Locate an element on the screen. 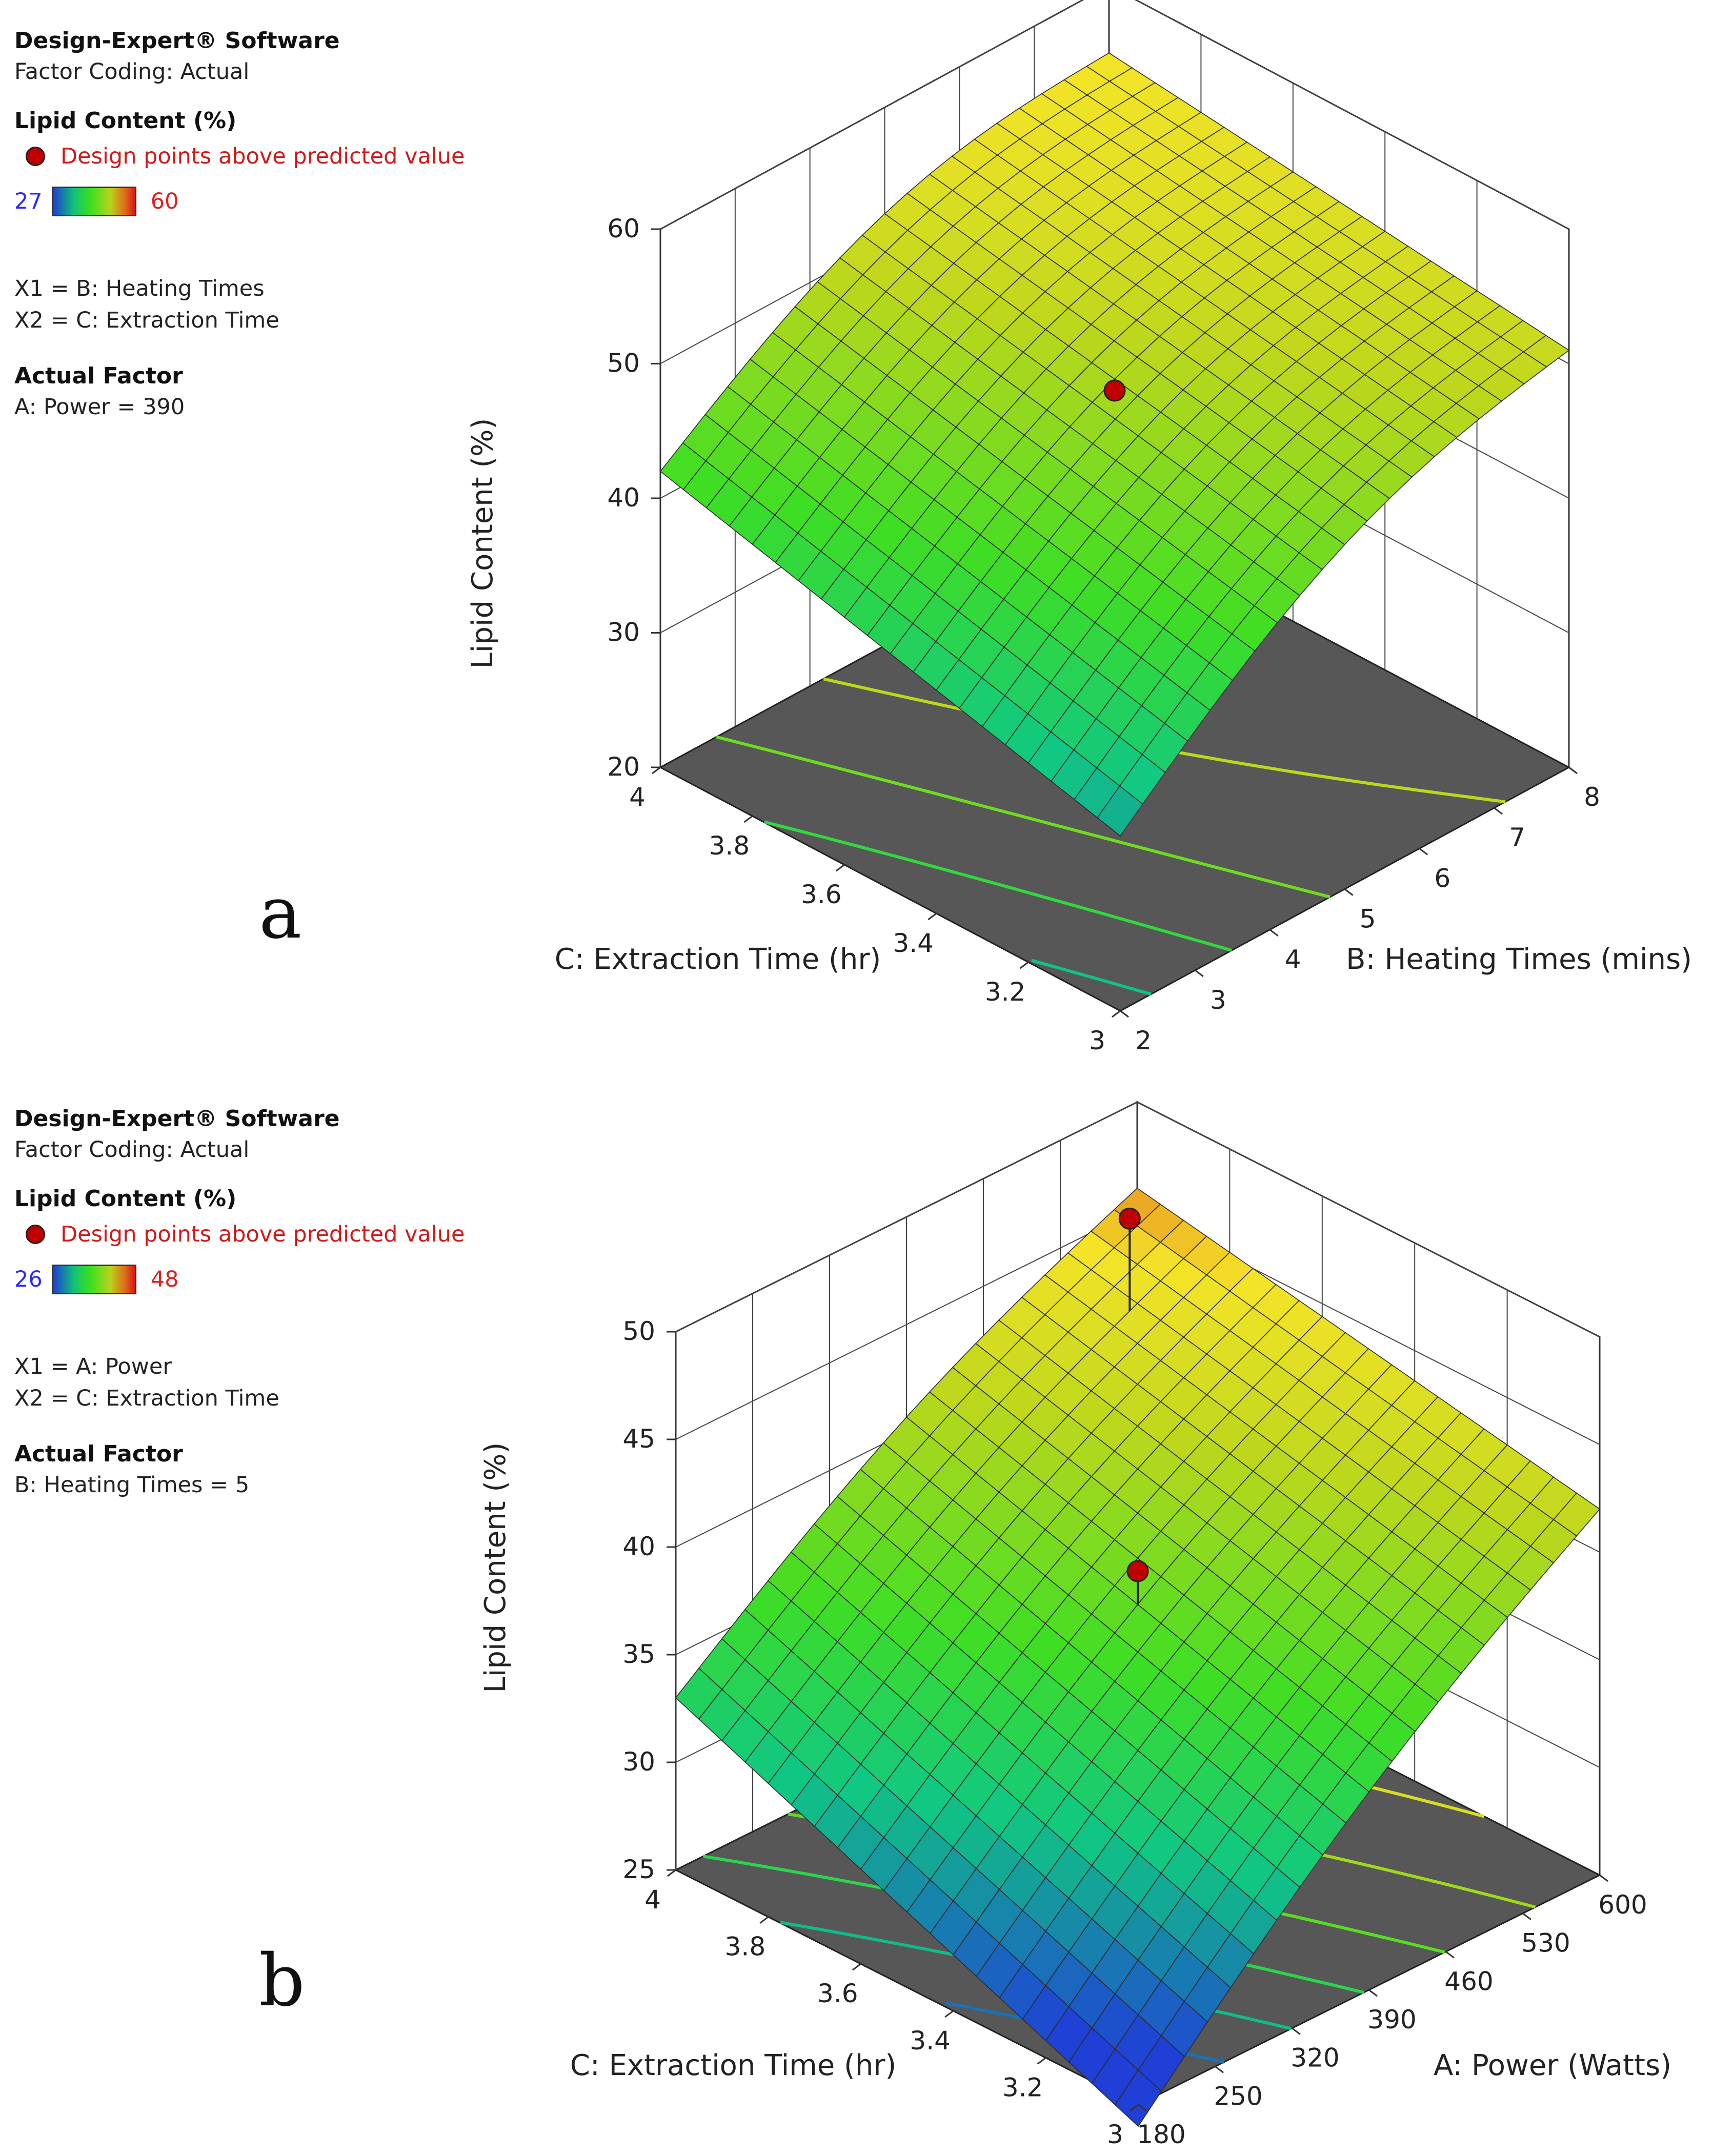 The height and width of the screenshot is (2156, 1713). design-point-marker-icon is located at coordinates (35, 1234).